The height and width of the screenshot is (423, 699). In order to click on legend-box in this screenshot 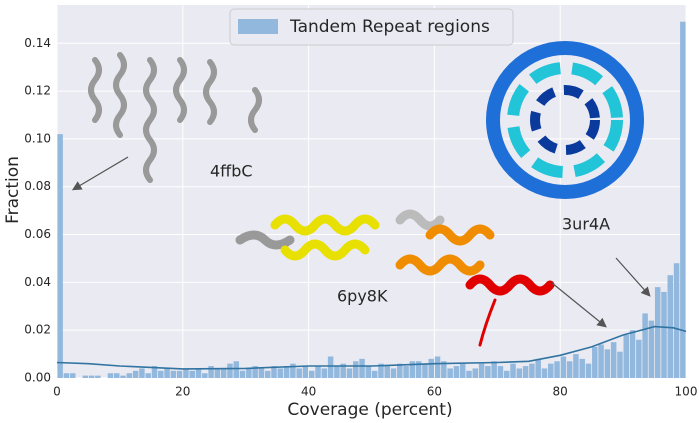, I will do `click(371, 27)`.